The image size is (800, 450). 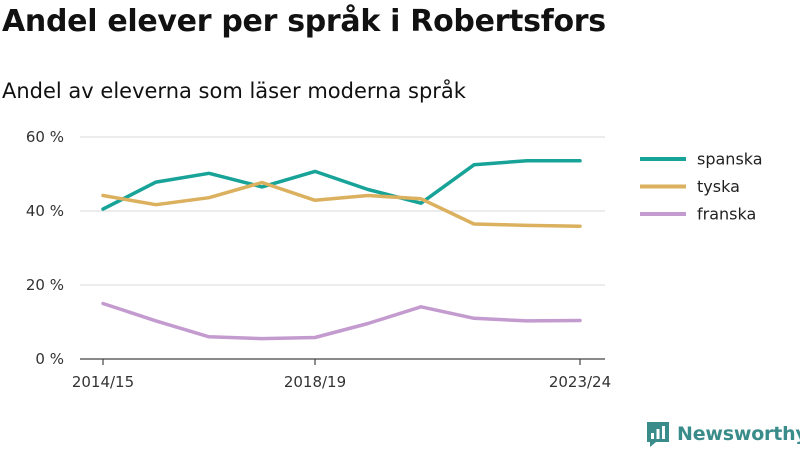 What do you see at coordinates (738, 434) in the screenshot?
I see `brand-name: Newsworthy` at bounding box center [738, 434].